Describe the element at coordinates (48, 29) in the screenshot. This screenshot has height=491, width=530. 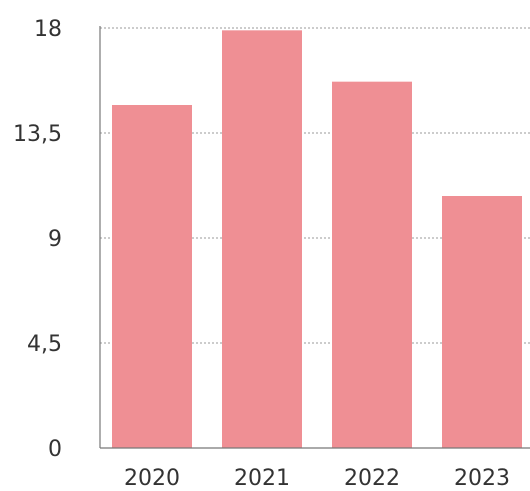
I see `y-tick-label: 18` at that location.